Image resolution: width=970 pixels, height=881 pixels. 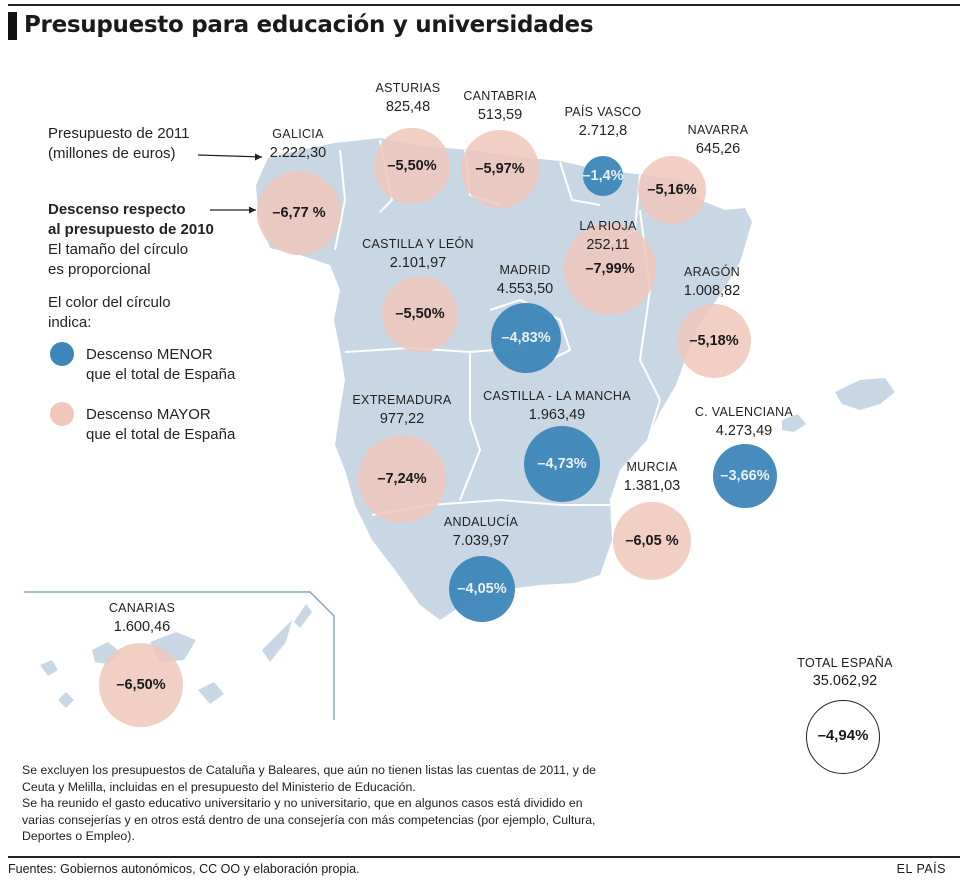 I want to click on bottom-rule, so click(x=484, y=857).